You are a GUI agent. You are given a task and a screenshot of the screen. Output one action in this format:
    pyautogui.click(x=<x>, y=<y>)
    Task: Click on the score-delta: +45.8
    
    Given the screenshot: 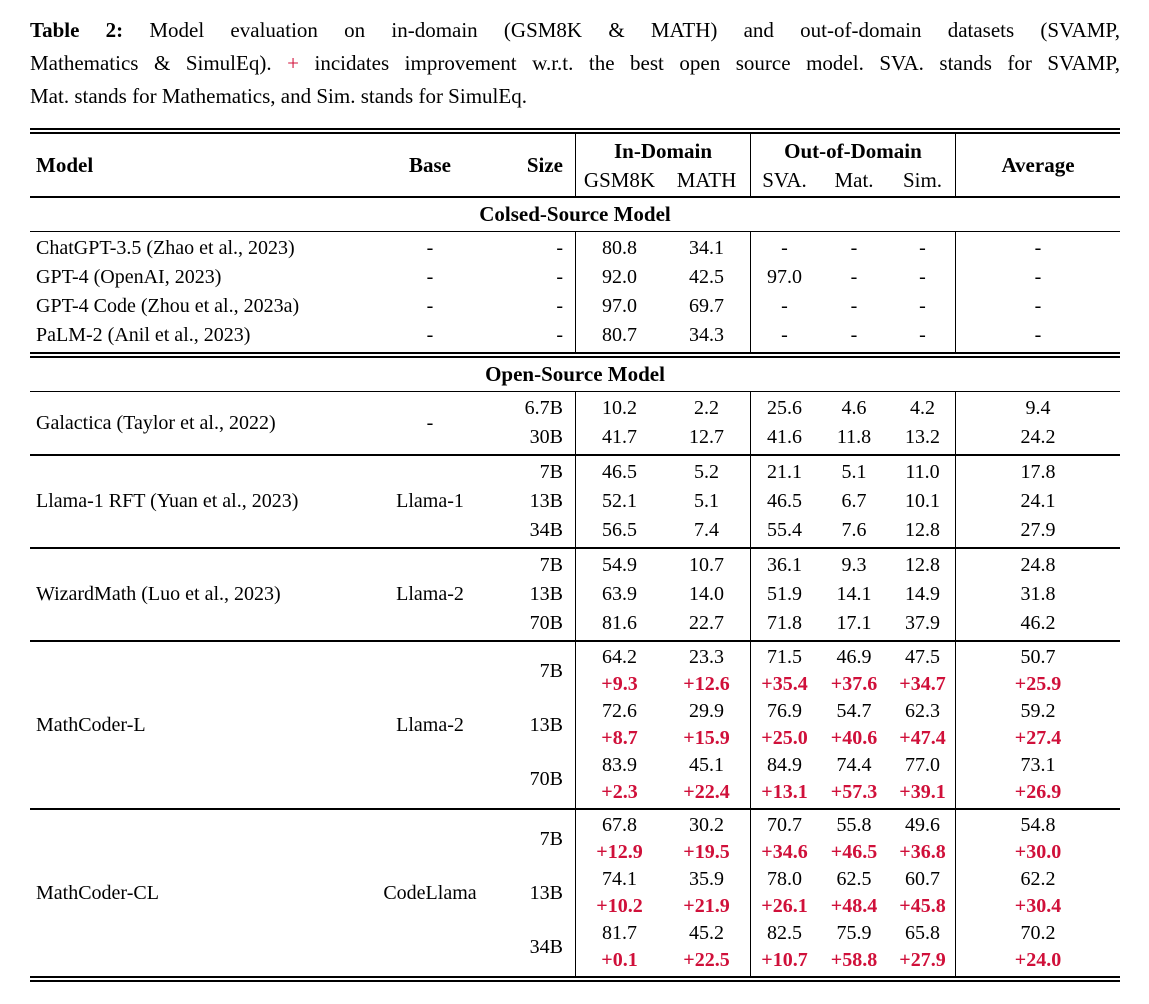 What is the action you would take?
    pyautogui.click(x=922, y=906)
    